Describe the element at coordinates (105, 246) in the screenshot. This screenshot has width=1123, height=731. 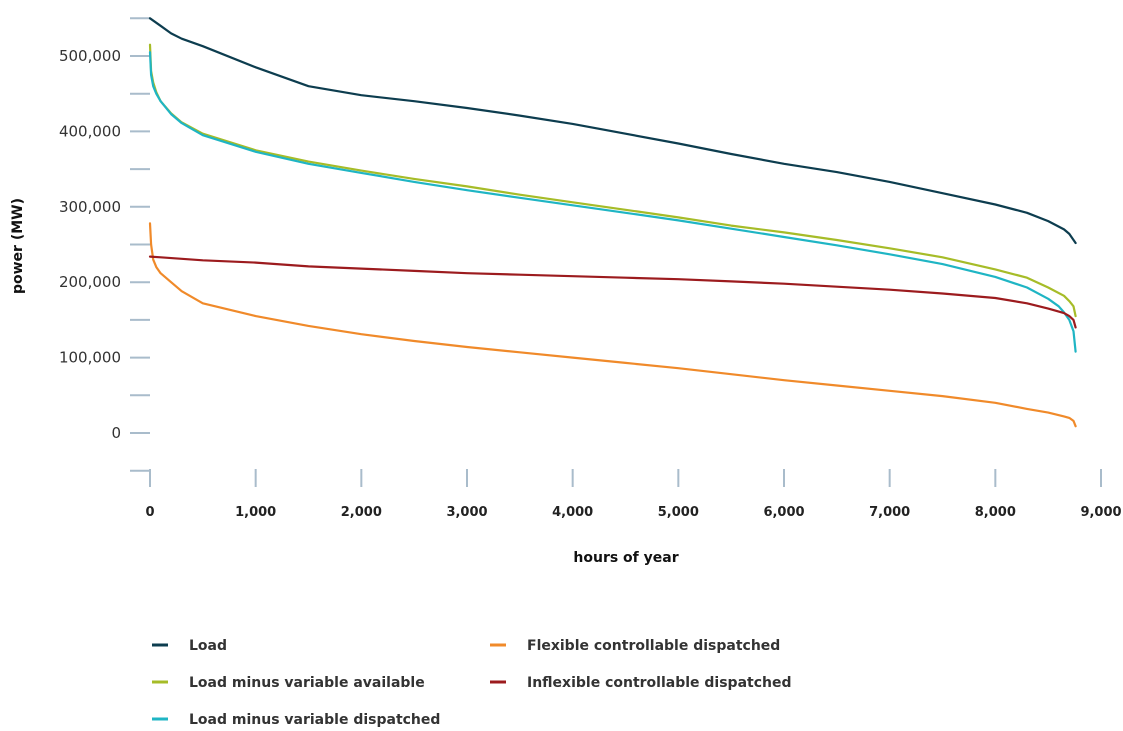
I see `y-axis: 0 100,000 200,000 300,000 400,000 500,000` at that location.